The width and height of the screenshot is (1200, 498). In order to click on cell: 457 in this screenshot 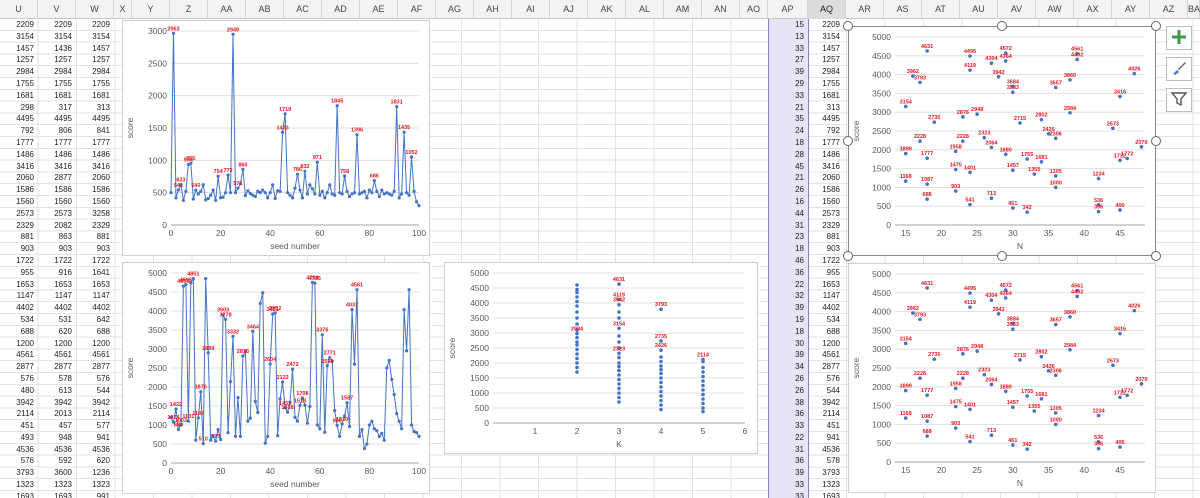, I will do `click(65, 426)`.